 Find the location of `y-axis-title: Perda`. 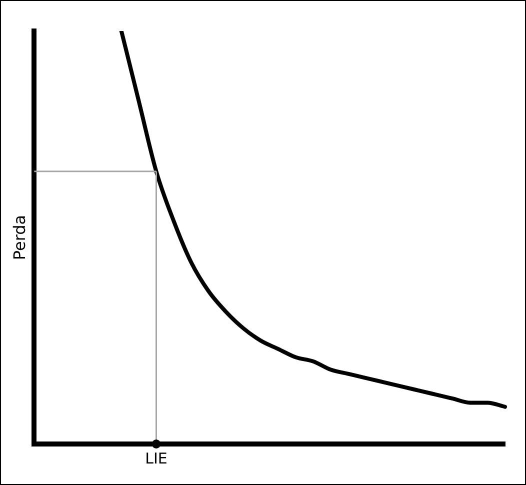

y-axis-title: Perda is located at coordinates (19, 237).